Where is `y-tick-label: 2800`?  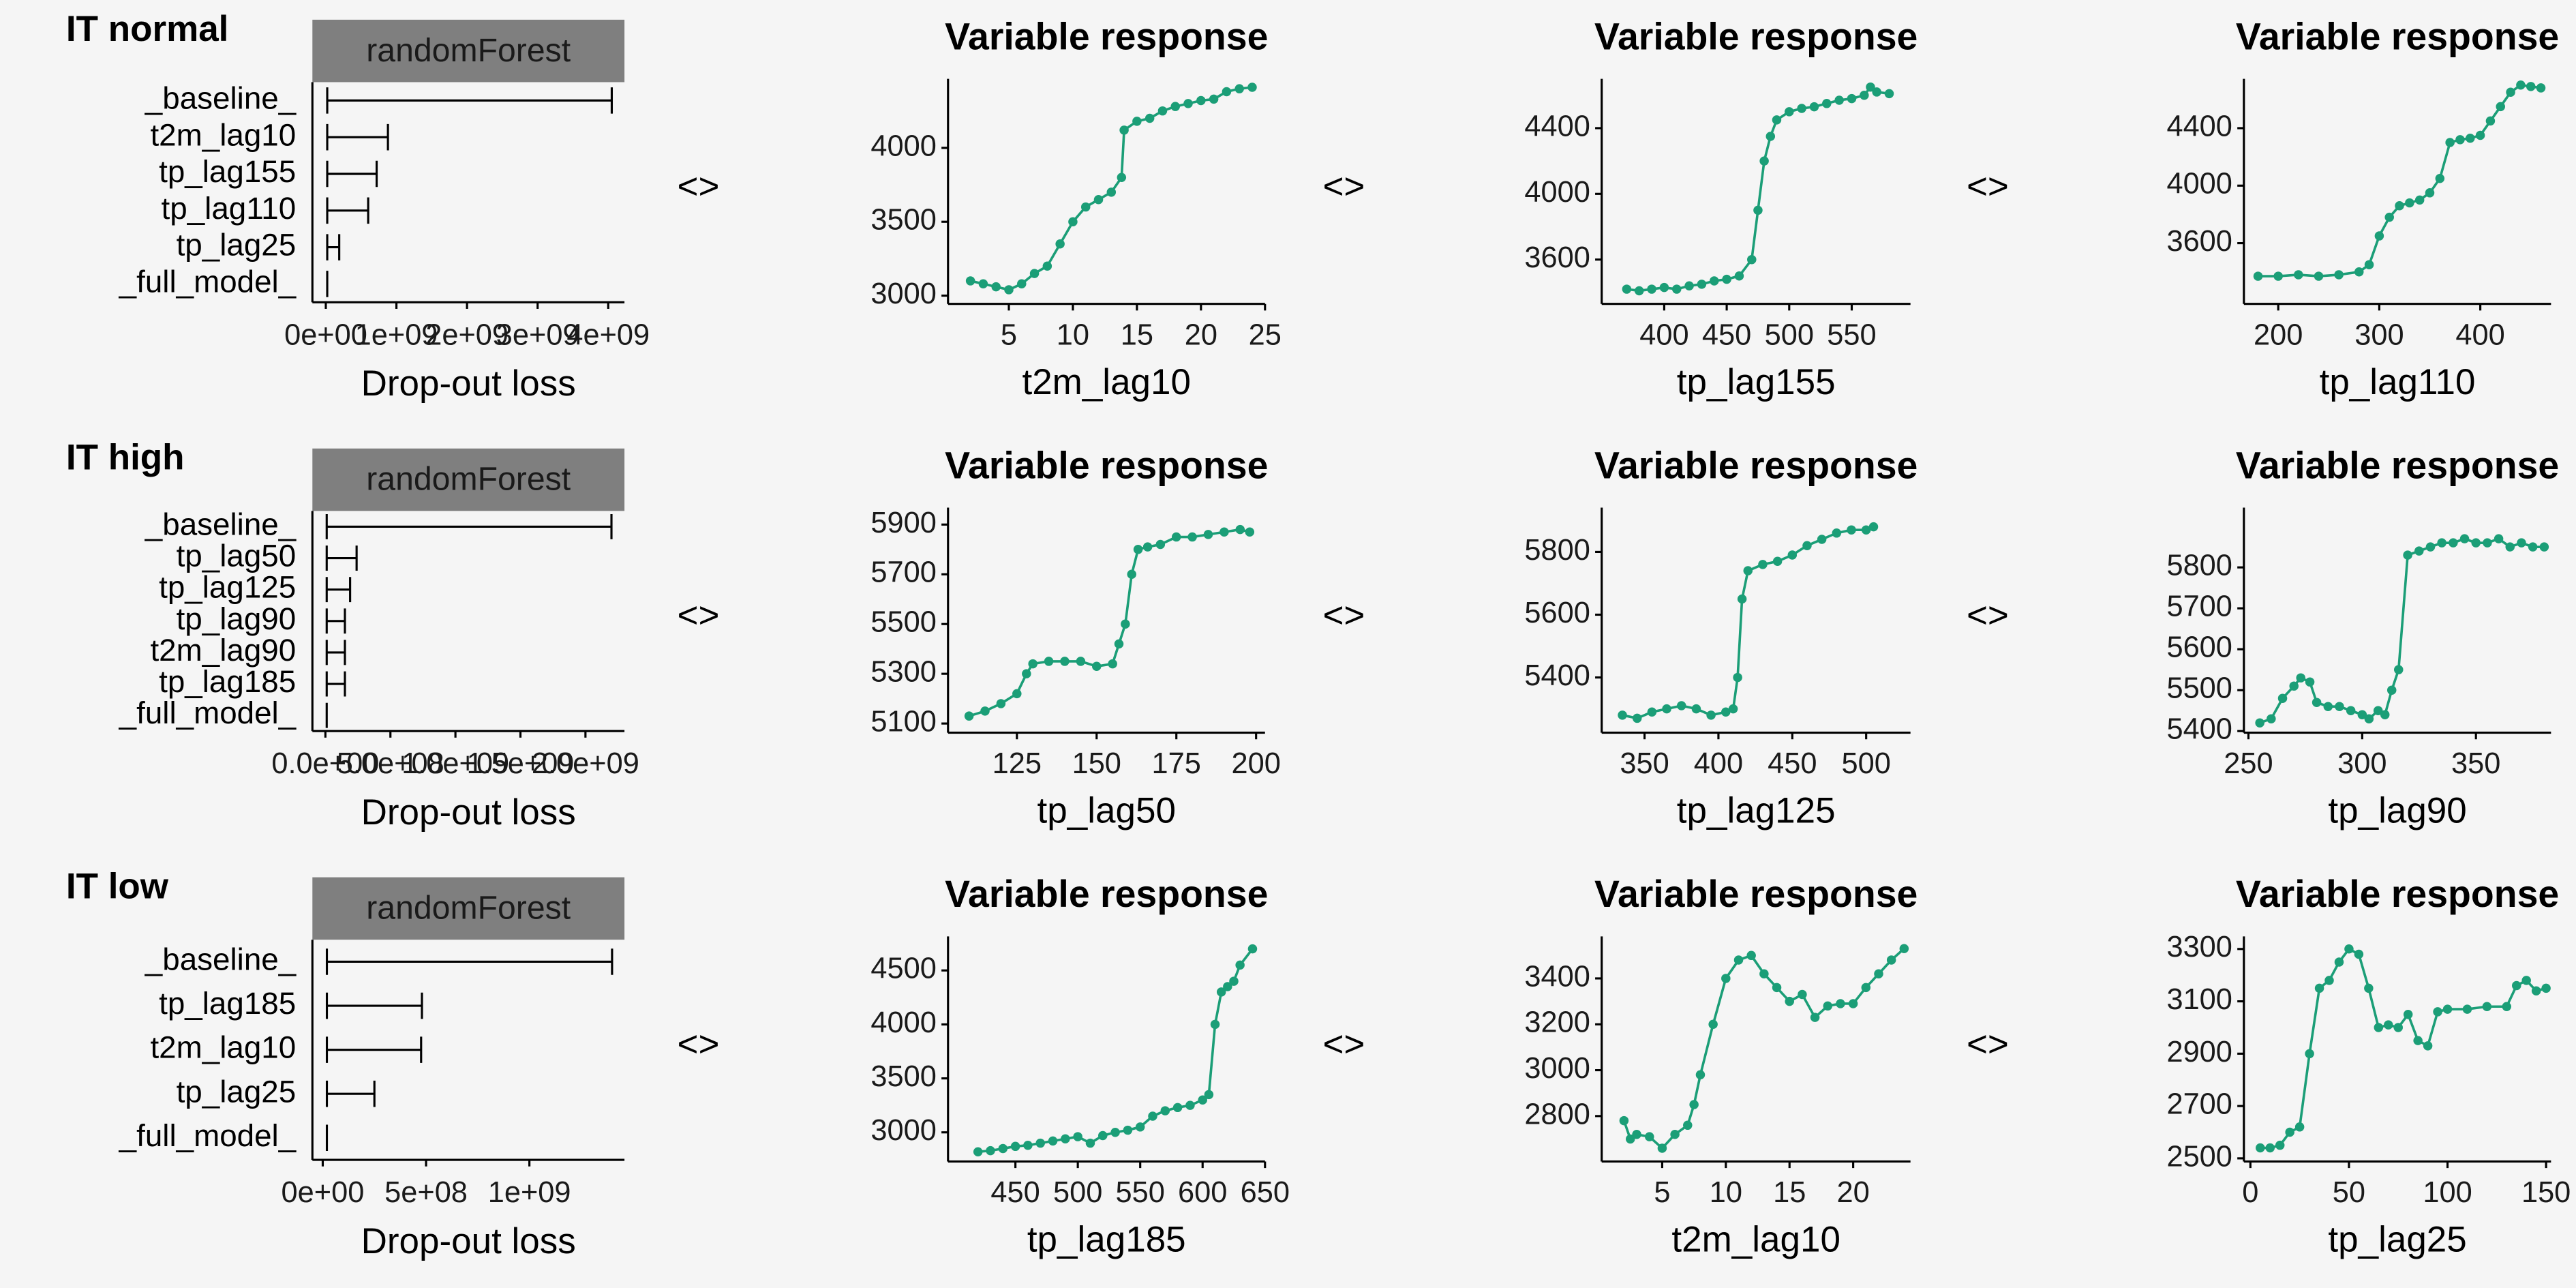 y-tick-label: 2800 is located at coordinates (1557, 1114).